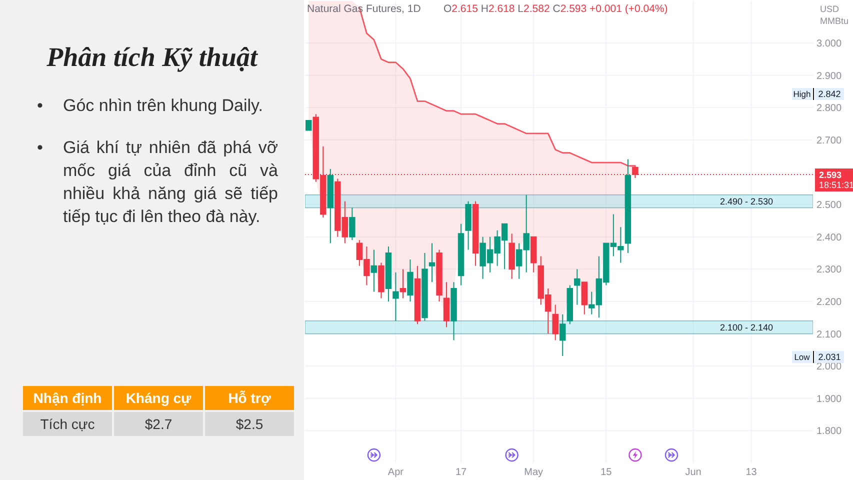  Describe the element at coordinates (829, 399) in the screenshot. I see `y-tick-label: 1.900` at that location.